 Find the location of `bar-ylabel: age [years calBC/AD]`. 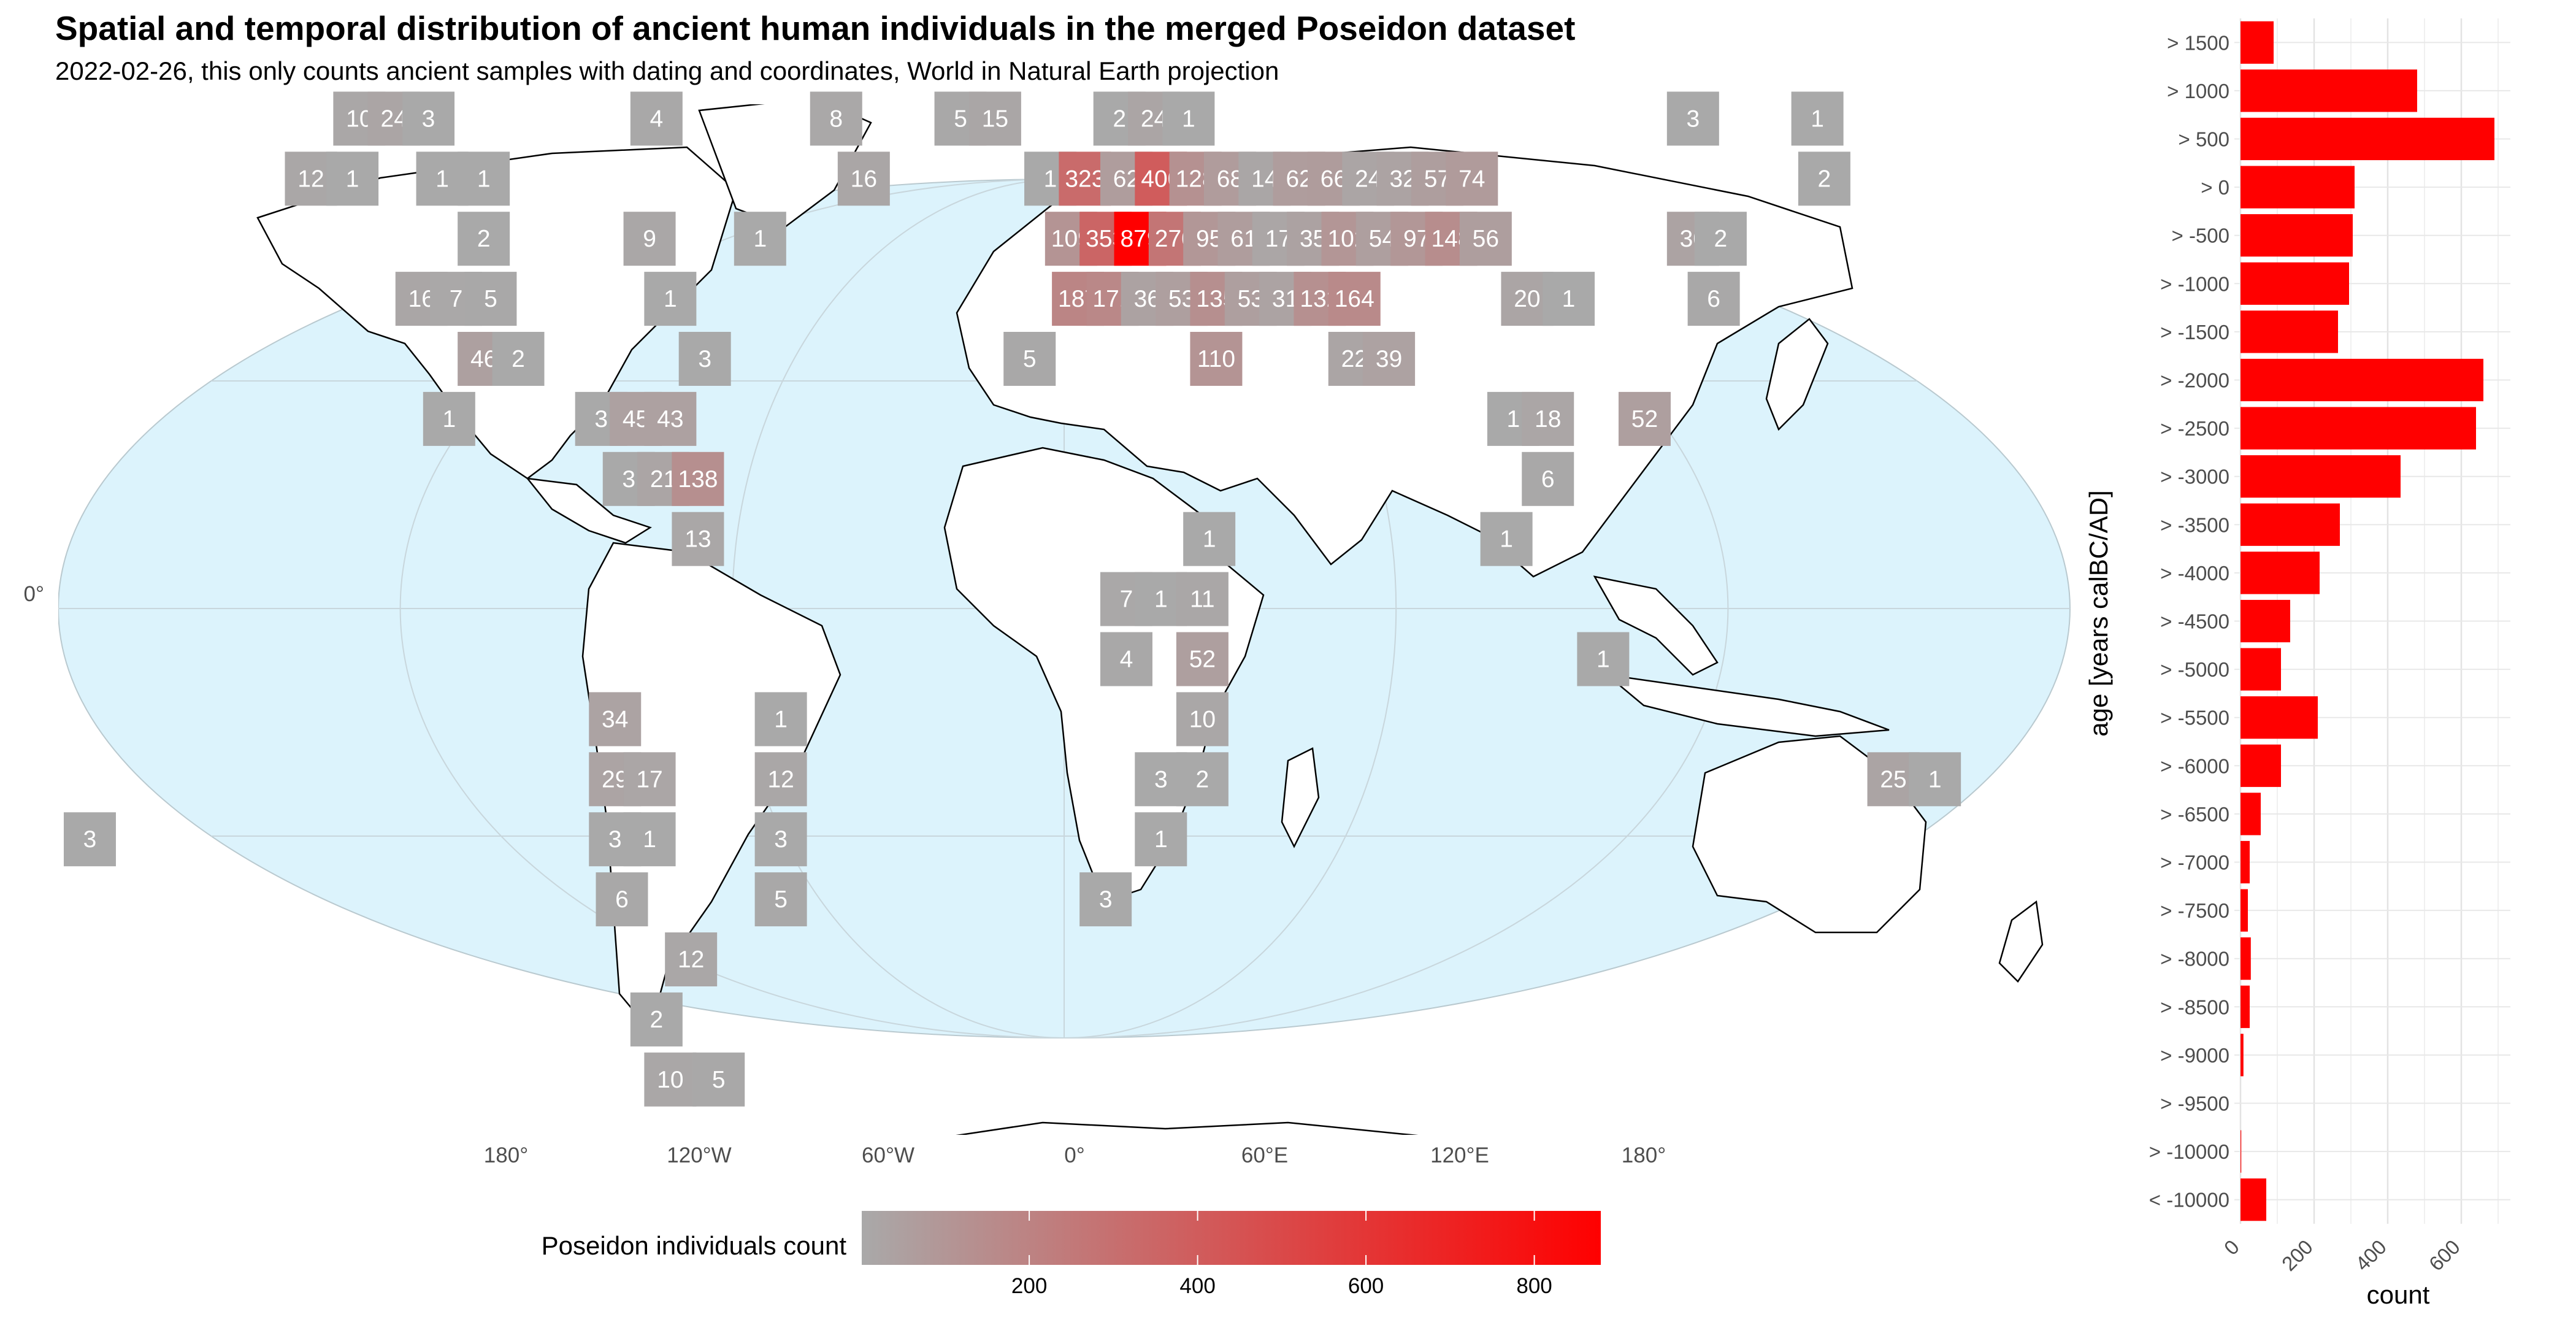

bar-ylabel: age [years calBC/AD] is located at coordinates (2098, 613).